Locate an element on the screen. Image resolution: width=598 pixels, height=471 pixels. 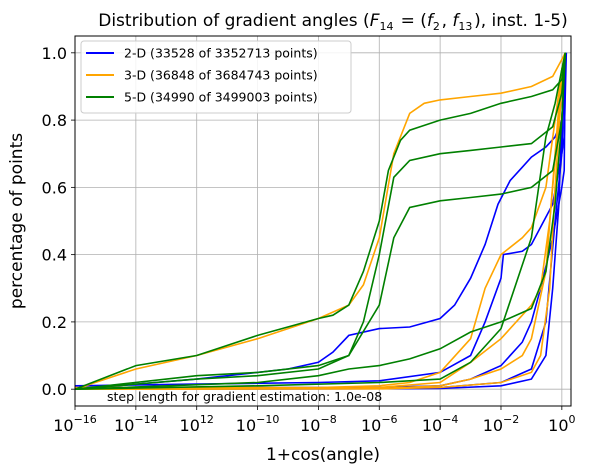
x-axis-label: 1+cos(angle) is located at coordinates (323, 455).